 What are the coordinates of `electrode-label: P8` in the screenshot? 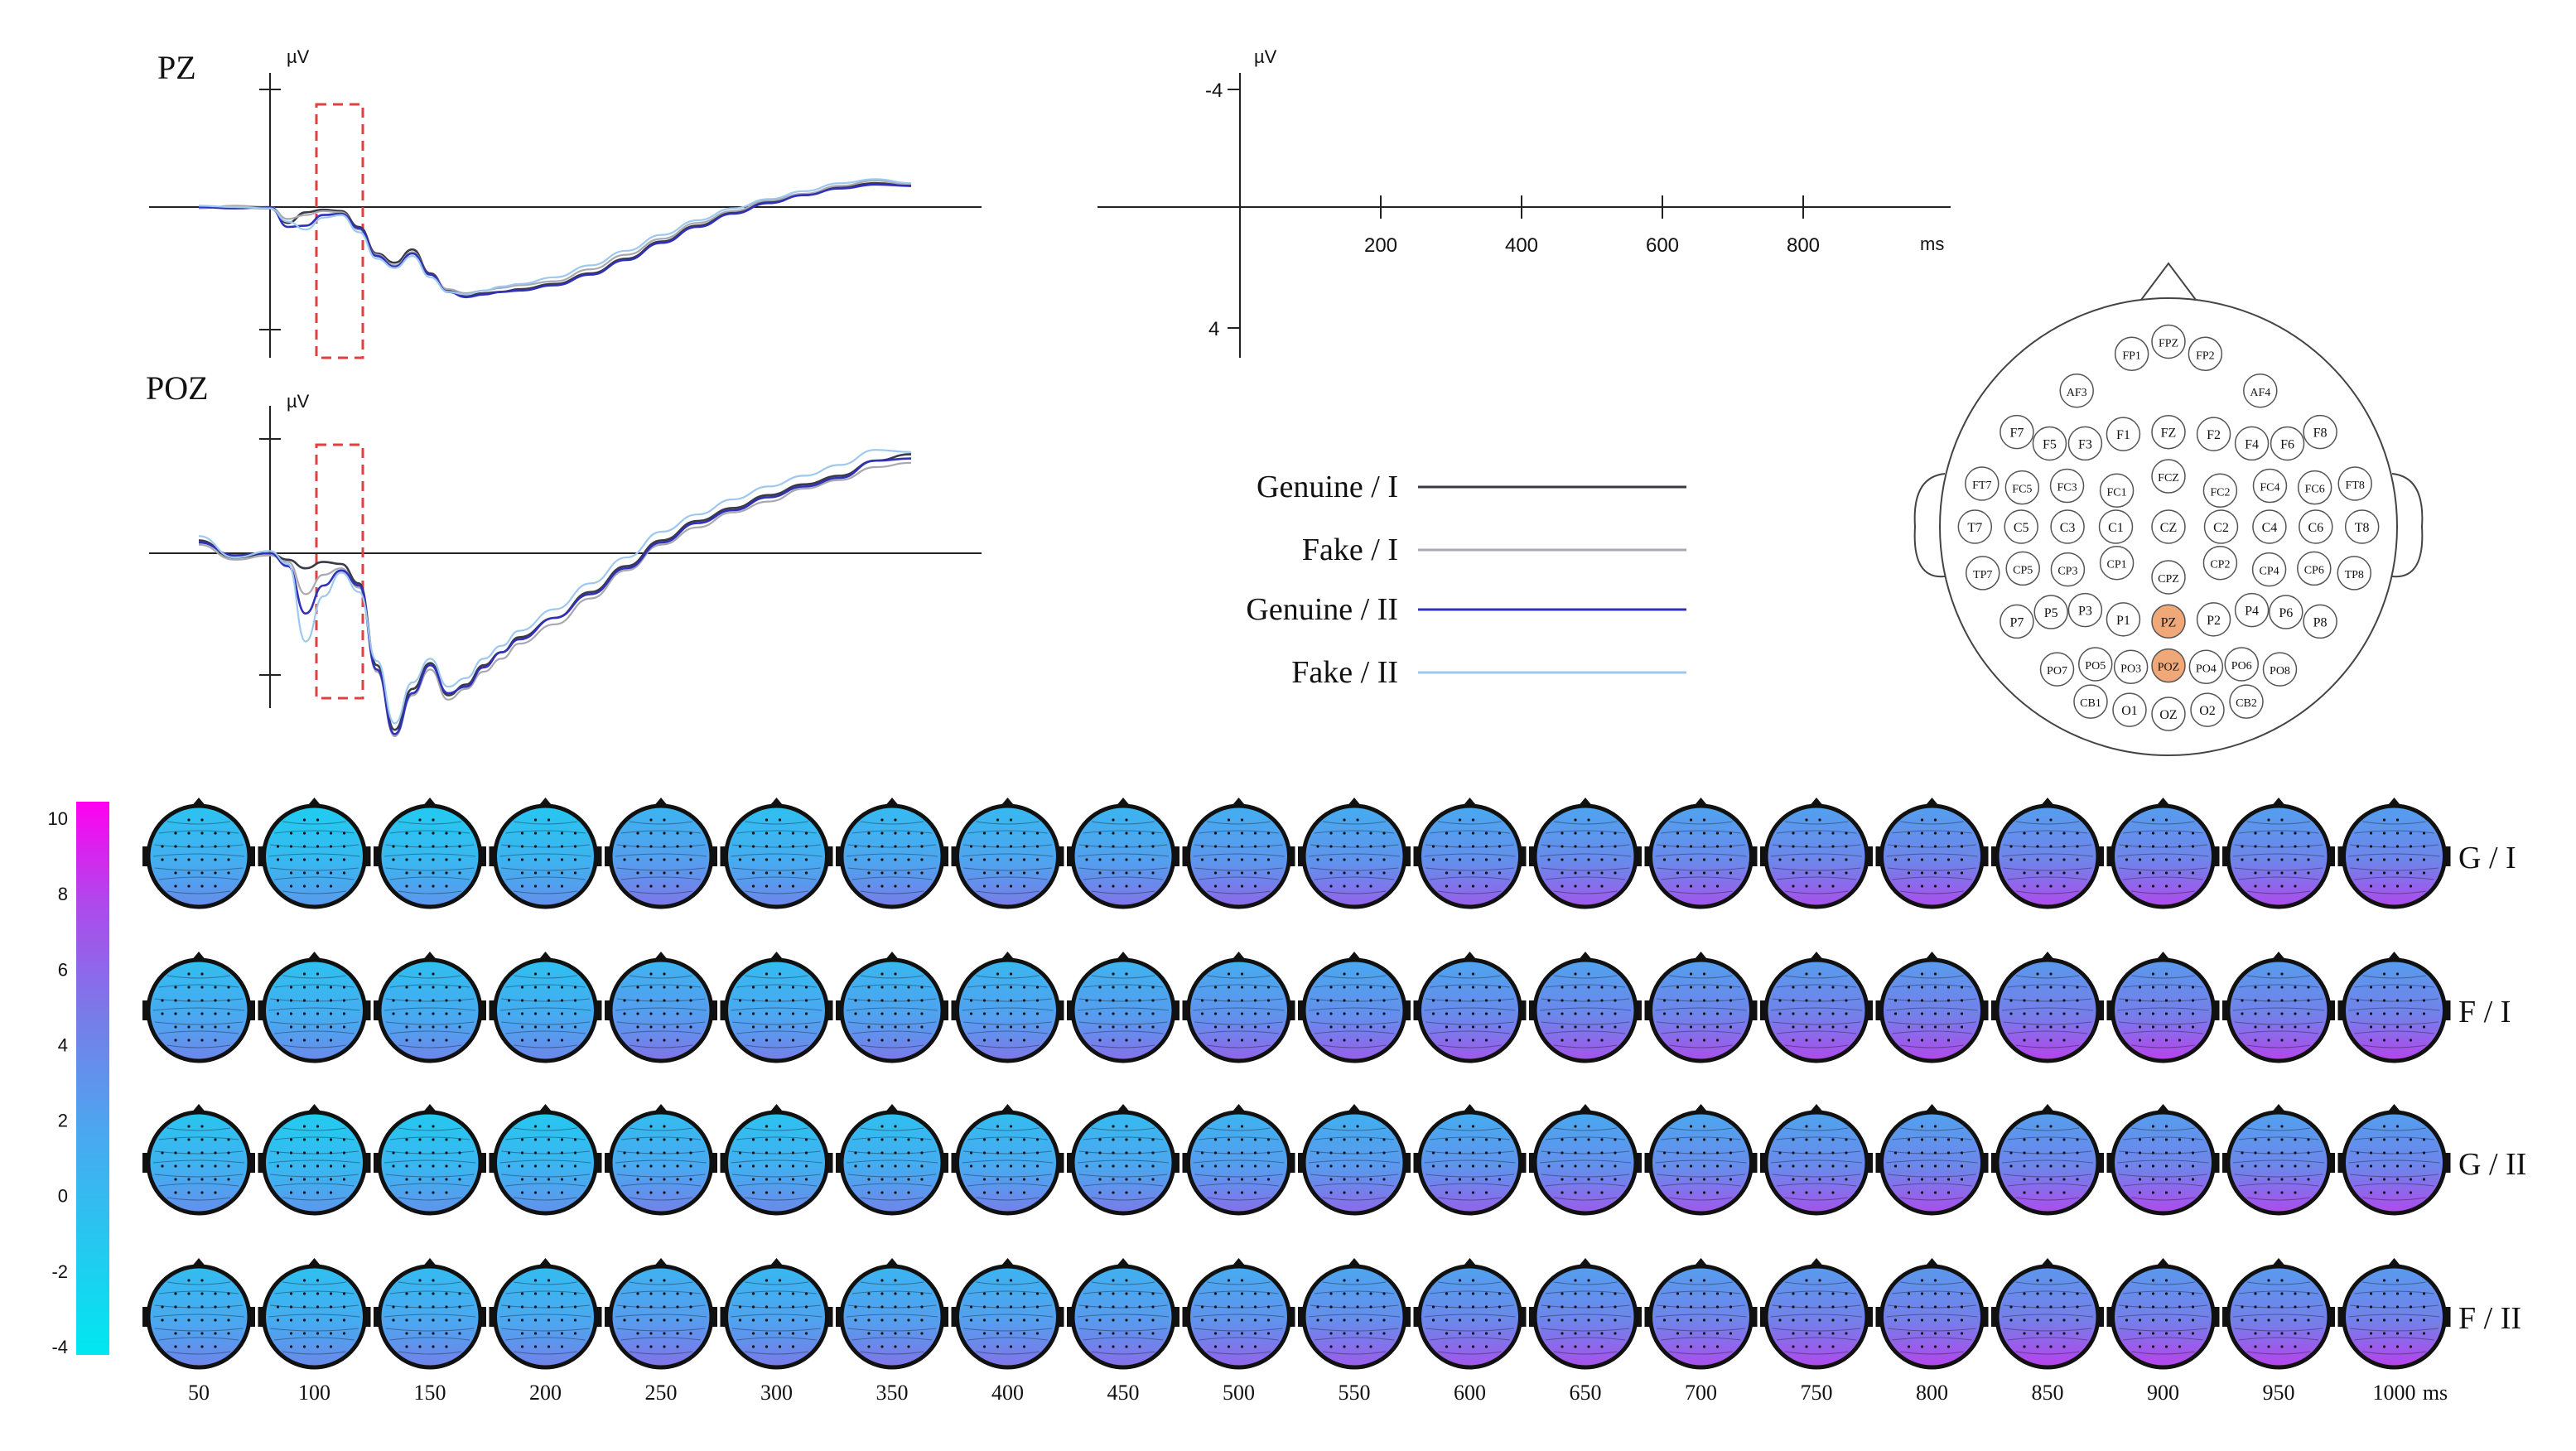 It's located at (2320, 622).